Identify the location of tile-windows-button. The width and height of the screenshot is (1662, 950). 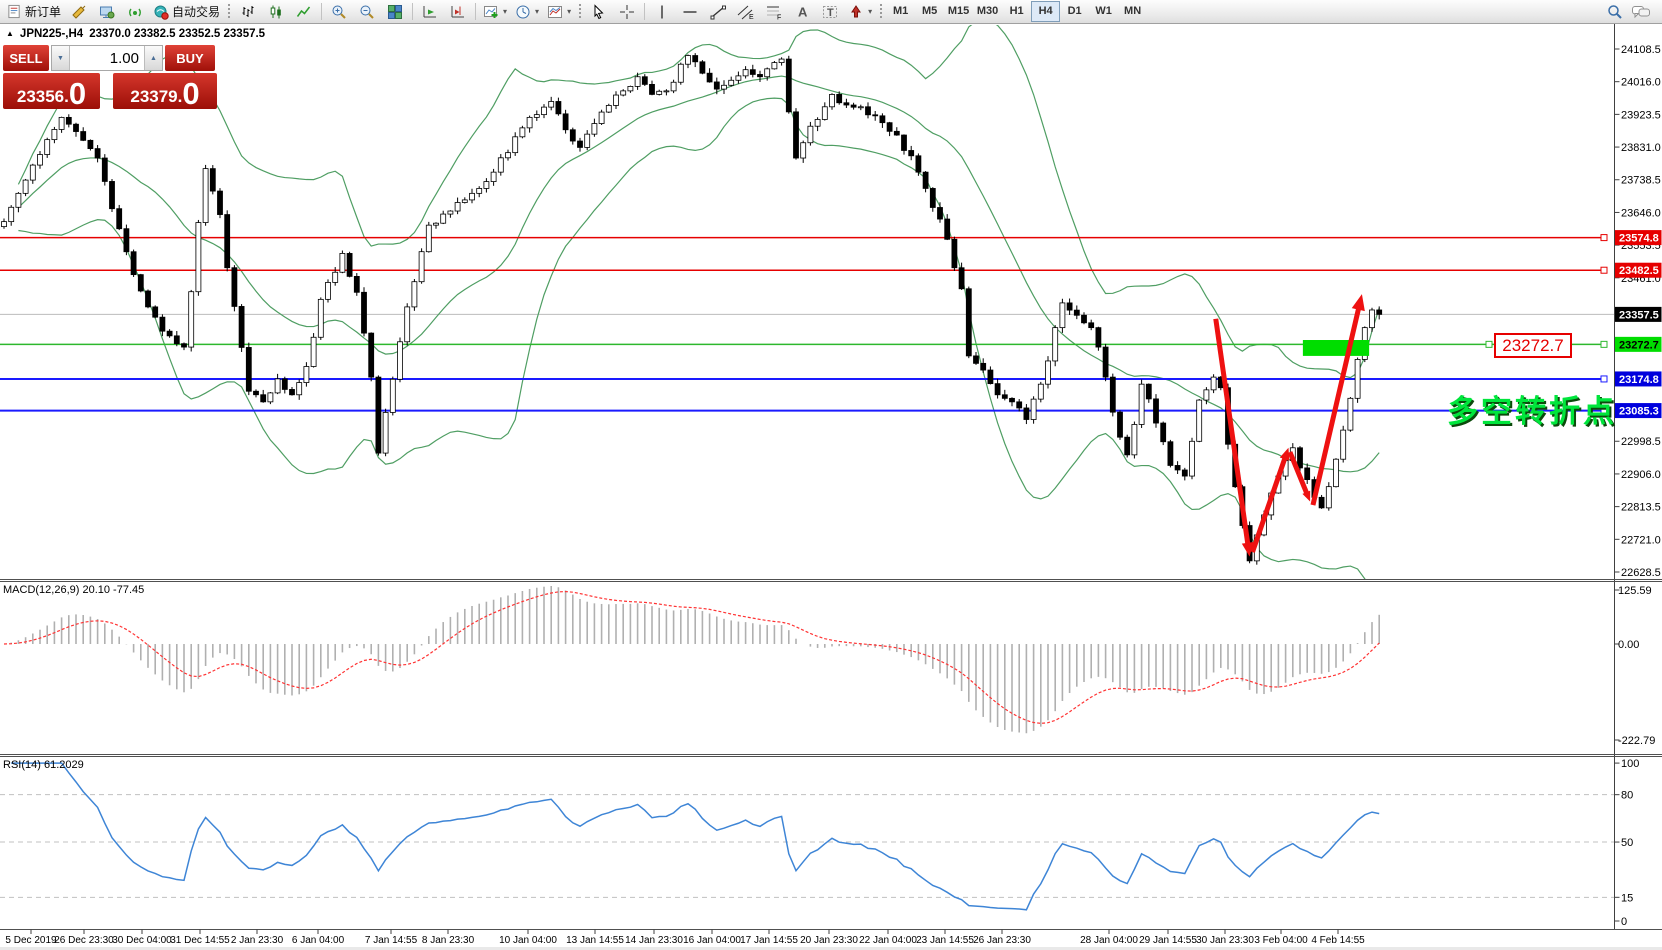
(395, 12).